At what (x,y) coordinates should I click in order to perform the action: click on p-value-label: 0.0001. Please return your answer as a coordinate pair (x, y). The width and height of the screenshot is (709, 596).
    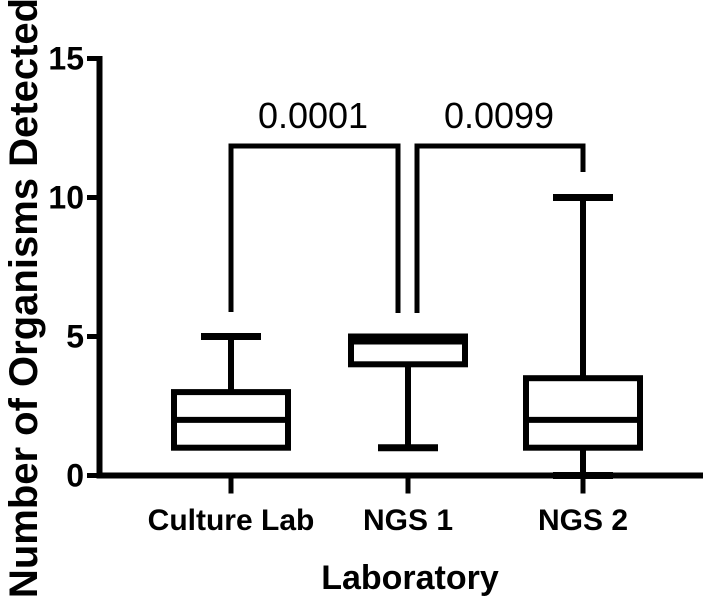
    Looking at the image, I should click on (313, 115).